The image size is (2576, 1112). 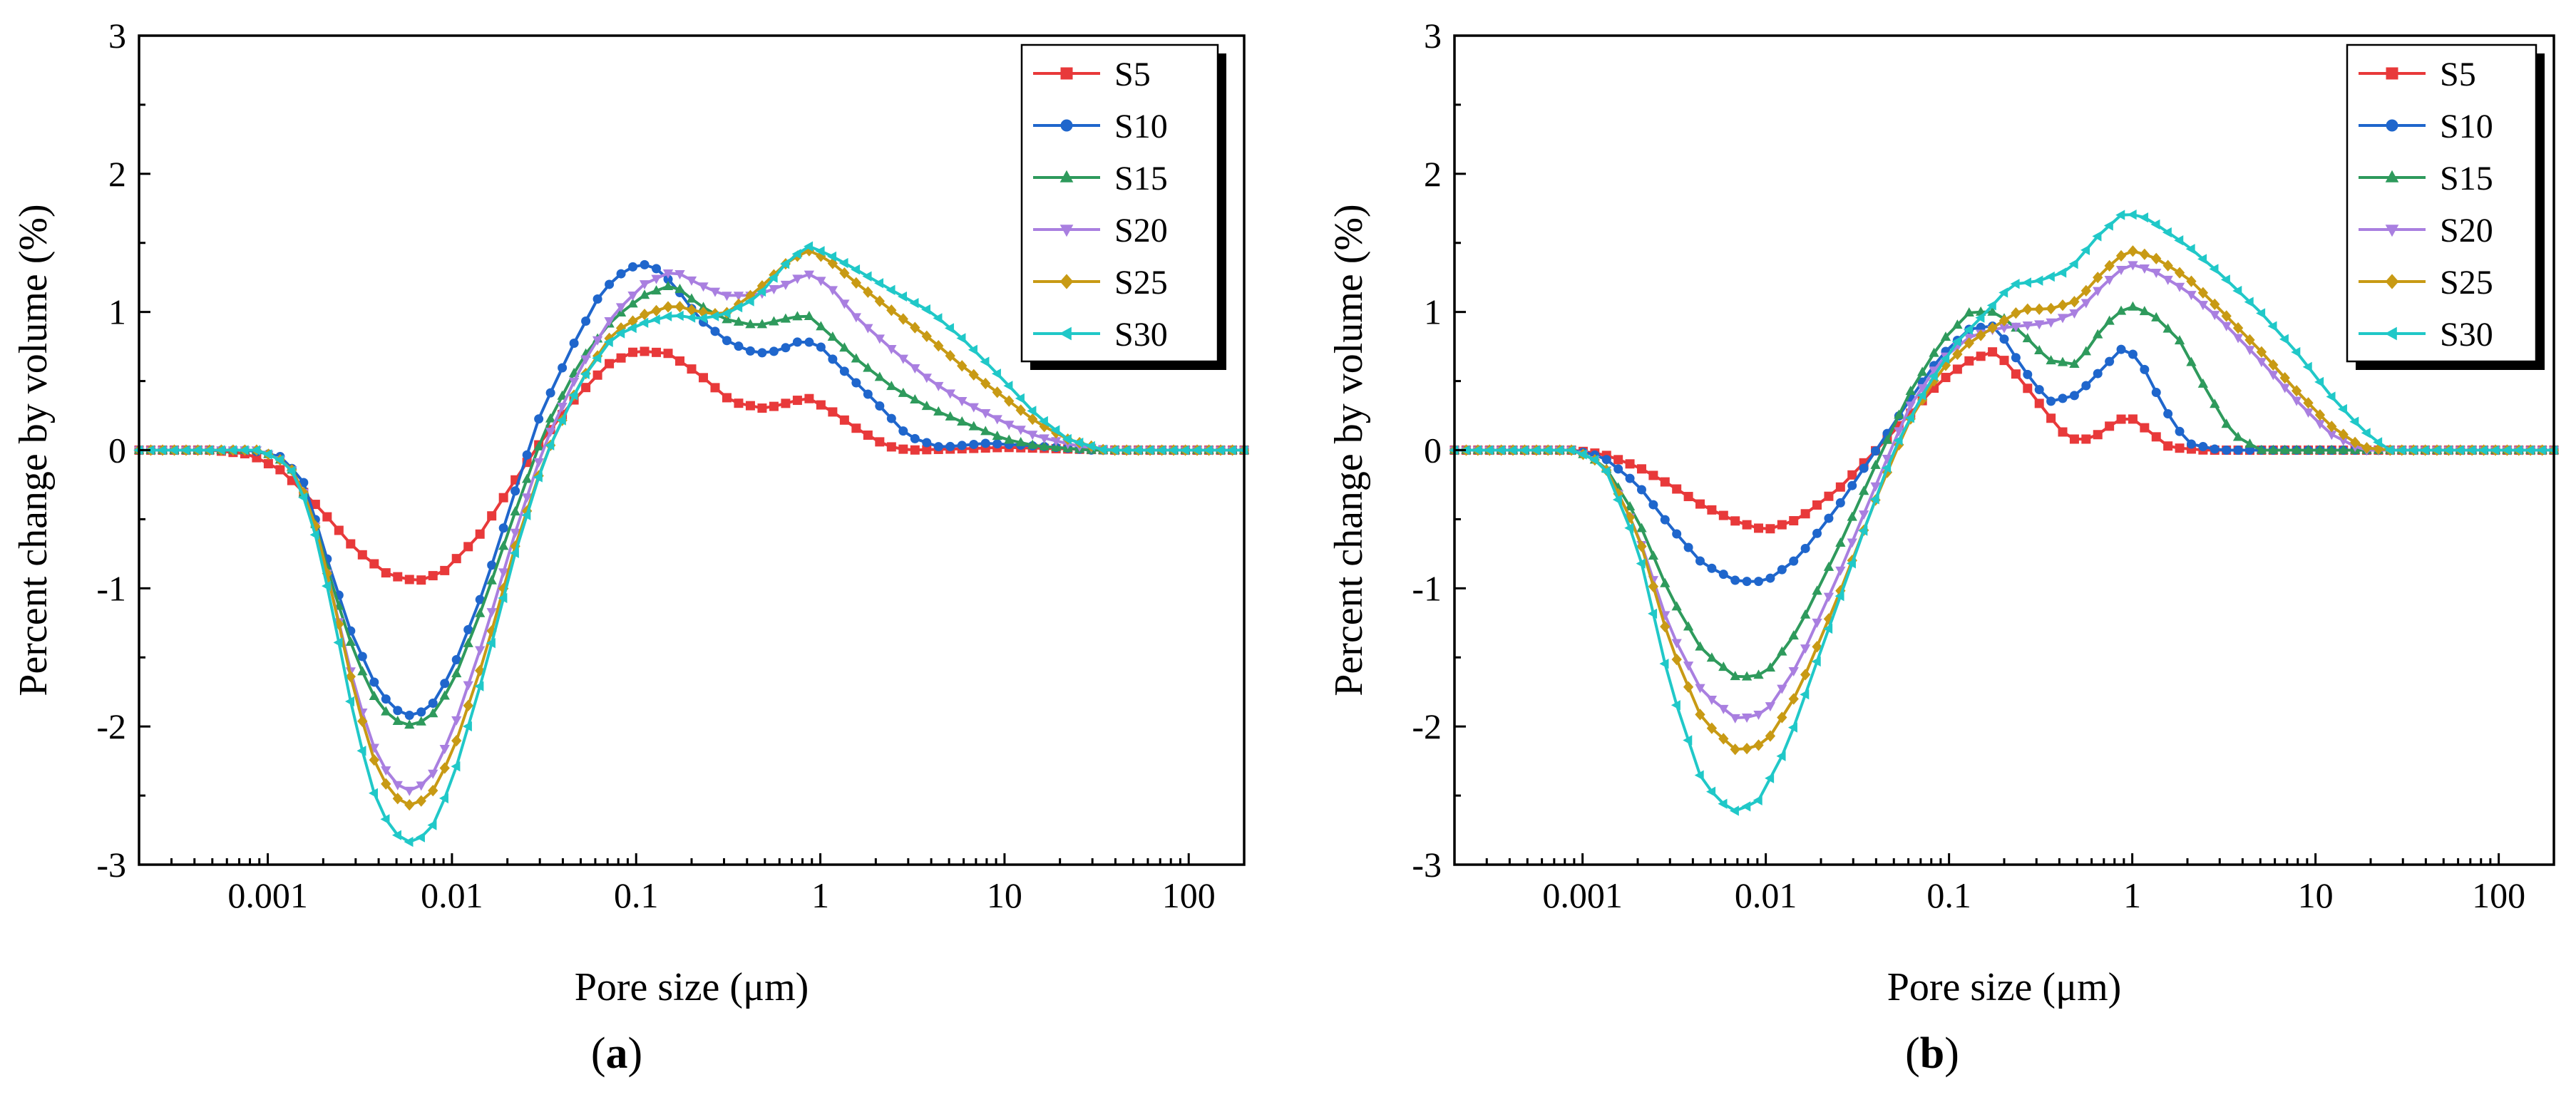 What do you see at coordinates (1427, 588) in the screenshot?
I see `y-tick-label: -1` at bounding box center [1427, 588].